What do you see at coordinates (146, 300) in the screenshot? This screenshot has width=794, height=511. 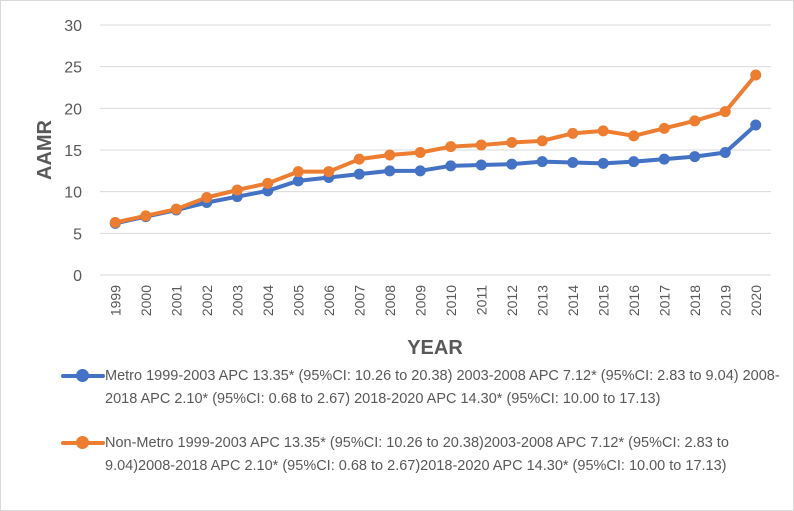 I see `x-tick-label: 2000` at bounding box center [146, 300].